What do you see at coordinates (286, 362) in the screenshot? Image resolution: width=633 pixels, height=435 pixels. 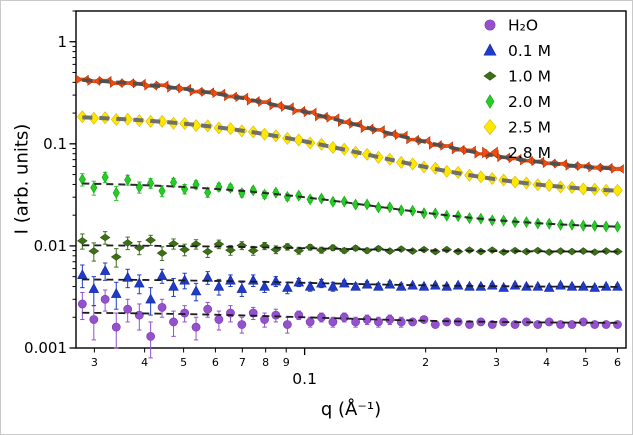 I see `x-tick-label: 9` at bounding box center [286, 362].